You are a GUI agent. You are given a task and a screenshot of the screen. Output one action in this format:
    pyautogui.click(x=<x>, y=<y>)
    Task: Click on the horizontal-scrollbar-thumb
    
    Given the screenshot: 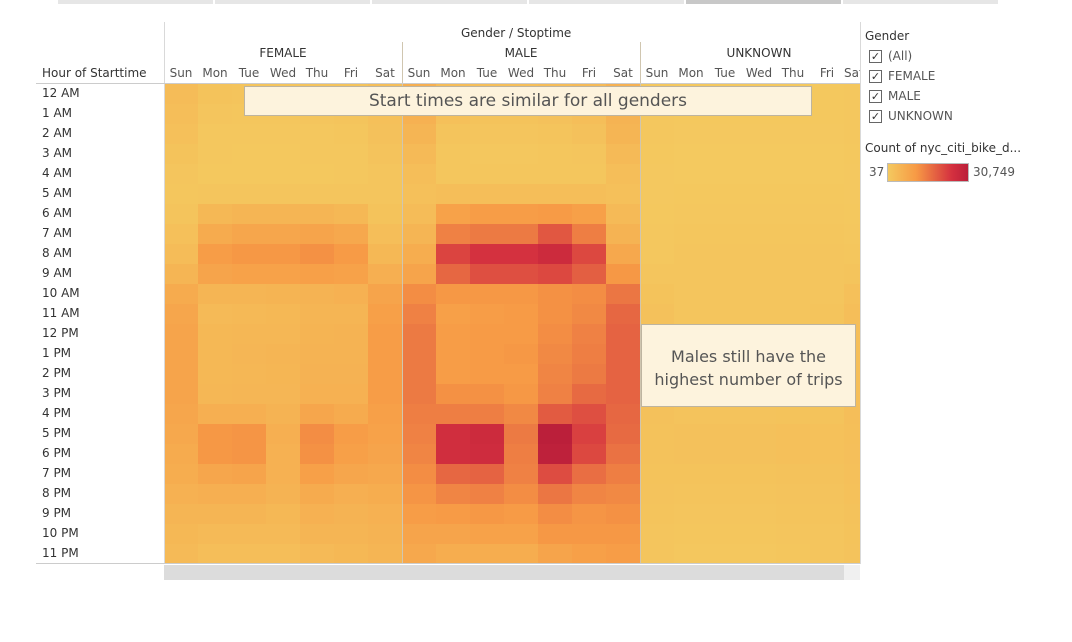 What is the action you would take?
    pyautogui.click(x=504, y=572)
    